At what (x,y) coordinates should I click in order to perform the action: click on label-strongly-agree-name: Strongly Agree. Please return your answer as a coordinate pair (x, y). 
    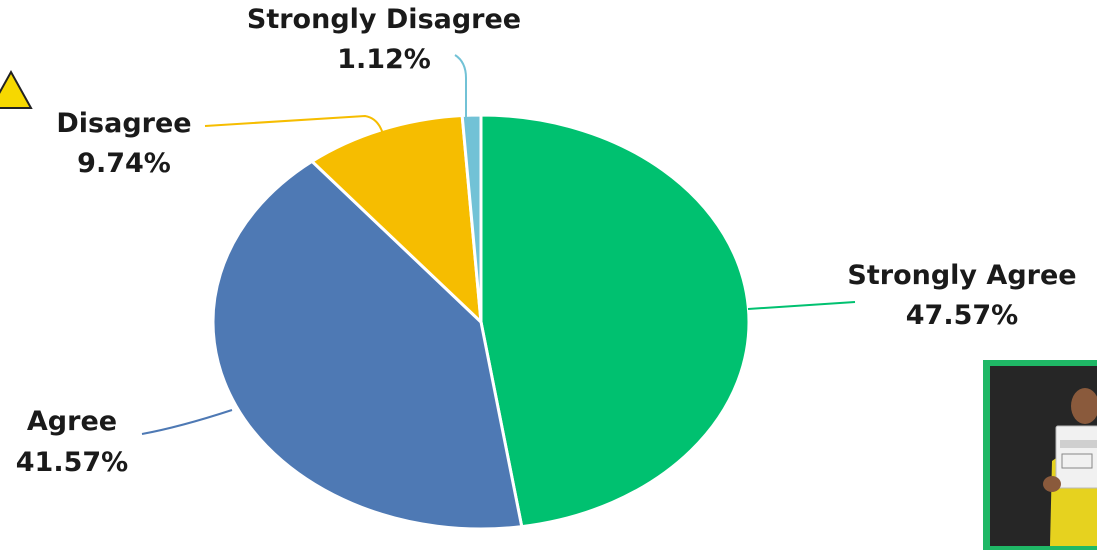
    Looking at the image, I should click on (961, 275).